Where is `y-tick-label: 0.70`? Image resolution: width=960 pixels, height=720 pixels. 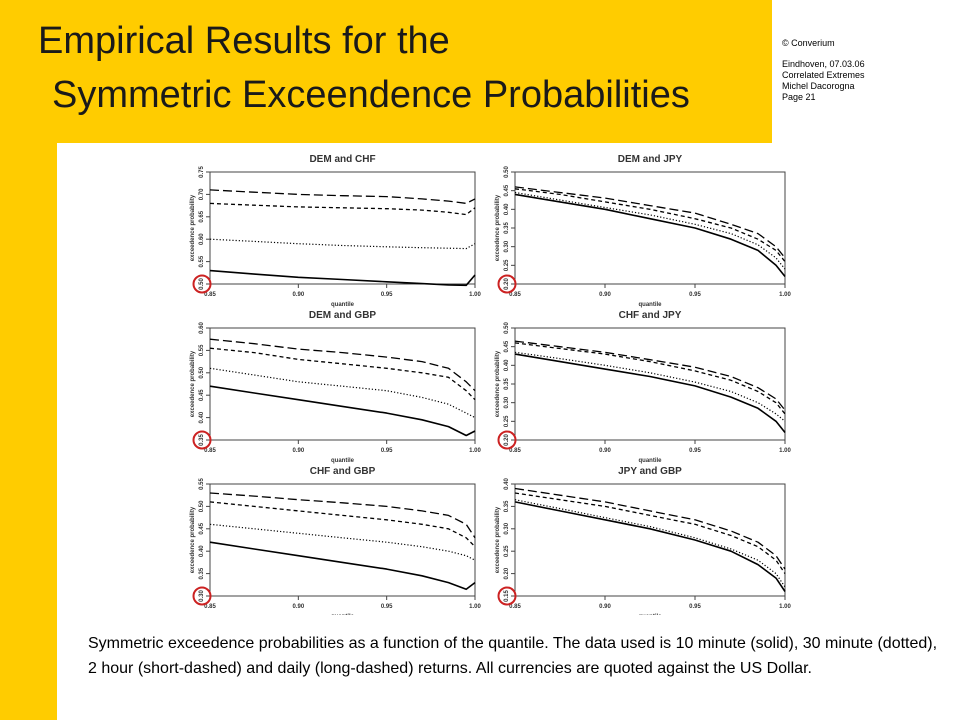
y-tick-label: 0.70 is located at coordinates (202, 194).